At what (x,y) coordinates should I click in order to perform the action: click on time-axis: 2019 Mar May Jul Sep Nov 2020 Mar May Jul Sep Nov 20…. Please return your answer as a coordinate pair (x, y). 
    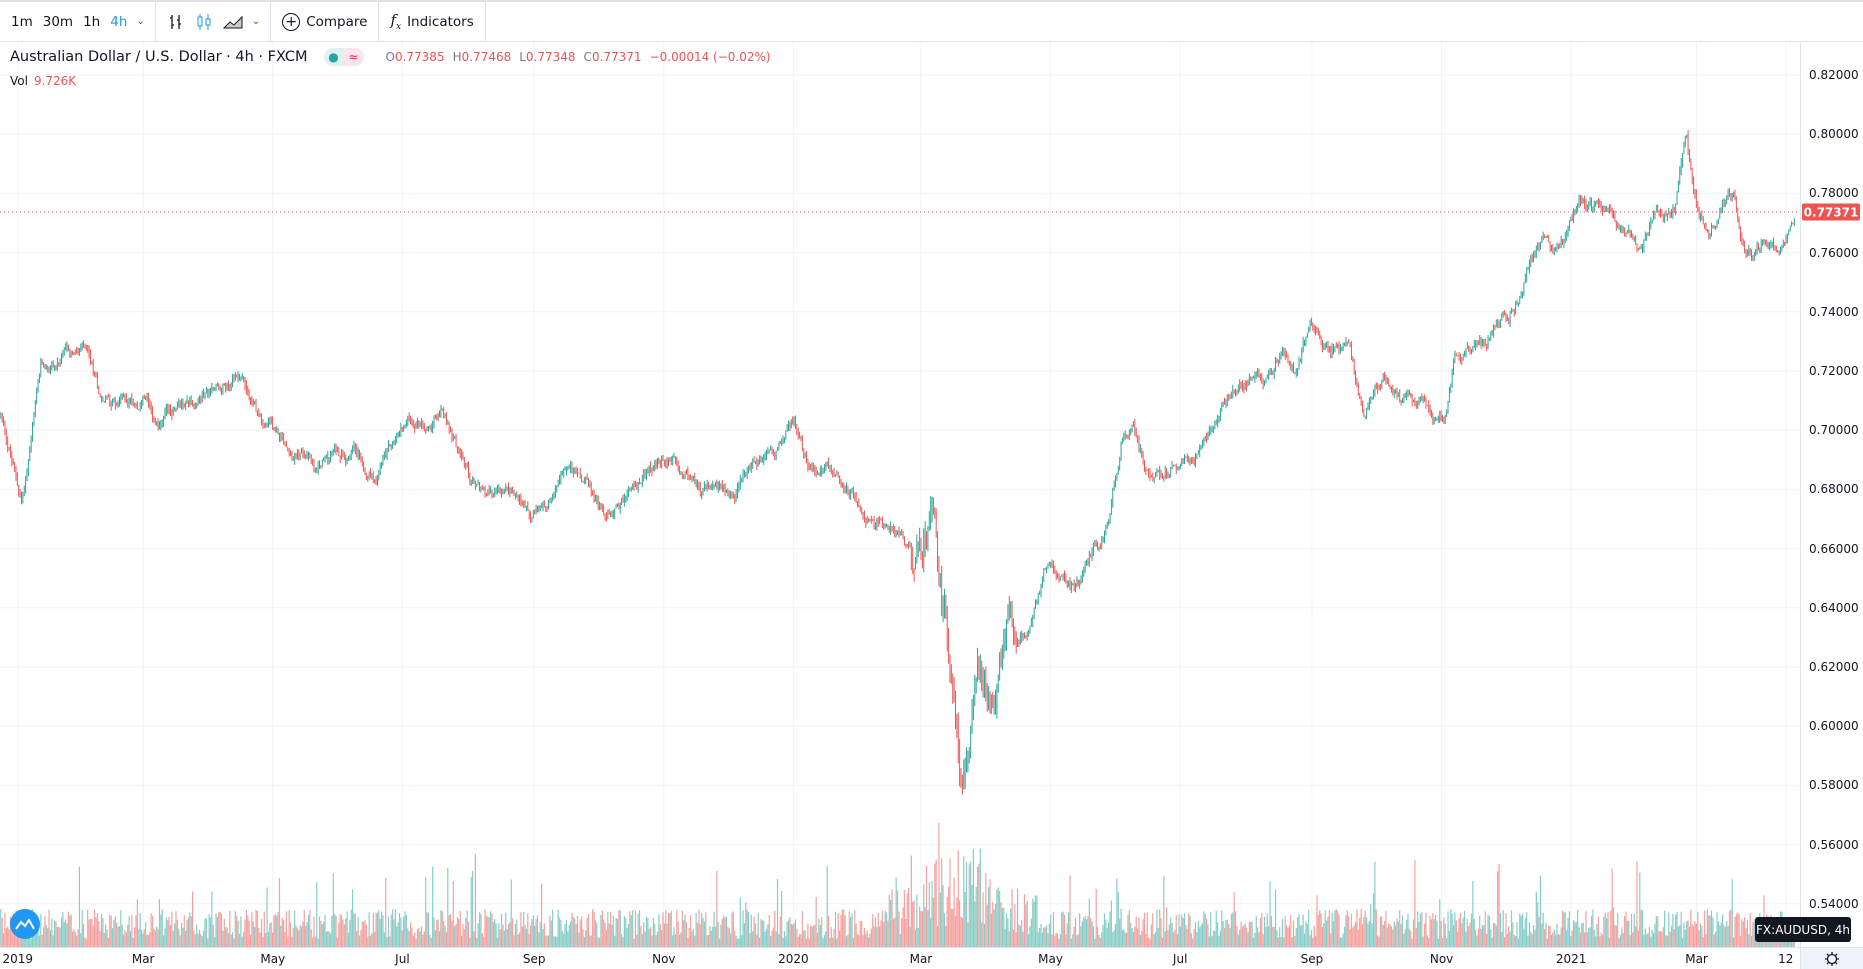
    Looking at the image, I should click on (900, 958).